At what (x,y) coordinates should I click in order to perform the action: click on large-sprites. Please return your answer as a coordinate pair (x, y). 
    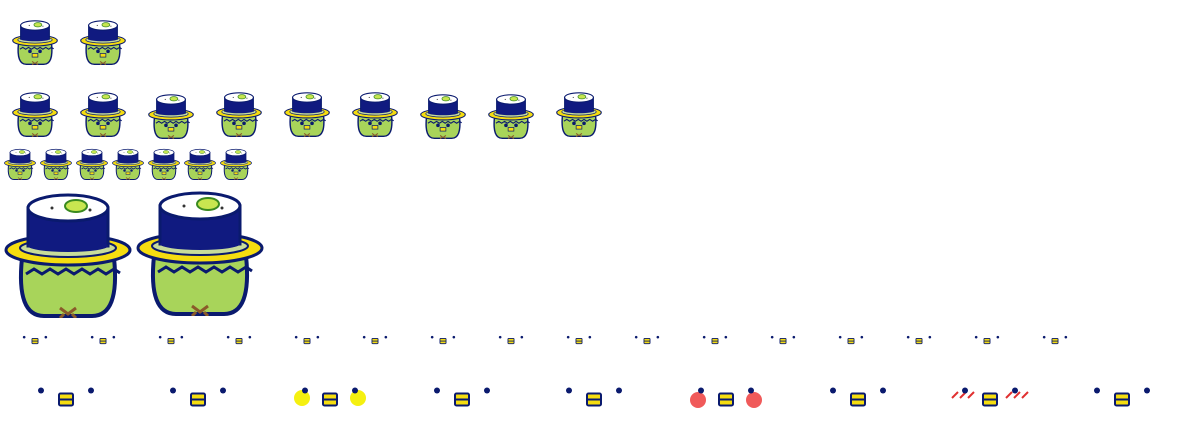
    Looking at the image, I should click on (134, 254).